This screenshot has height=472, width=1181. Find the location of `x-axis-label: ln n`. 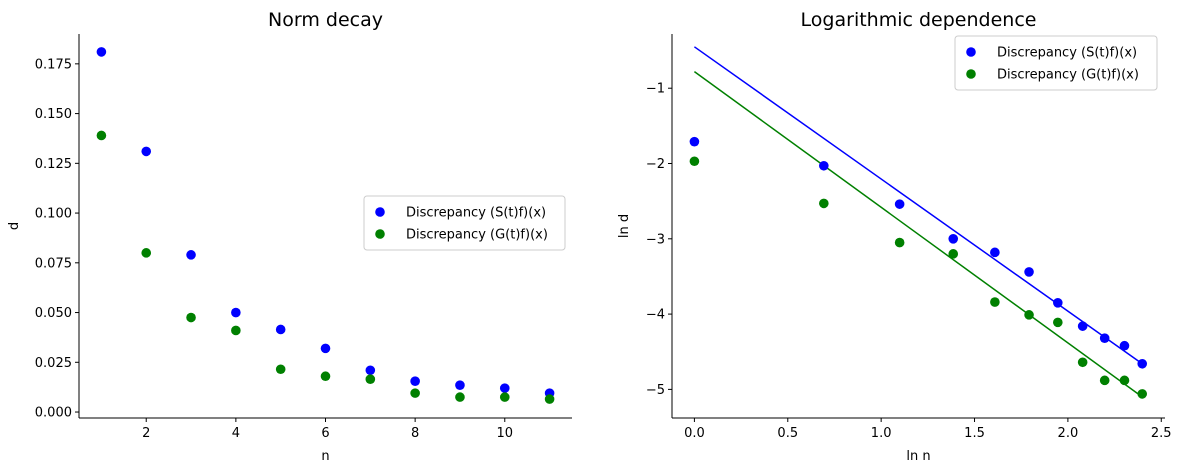

x-axis-label: ln n is located at coordinates (918, 456).